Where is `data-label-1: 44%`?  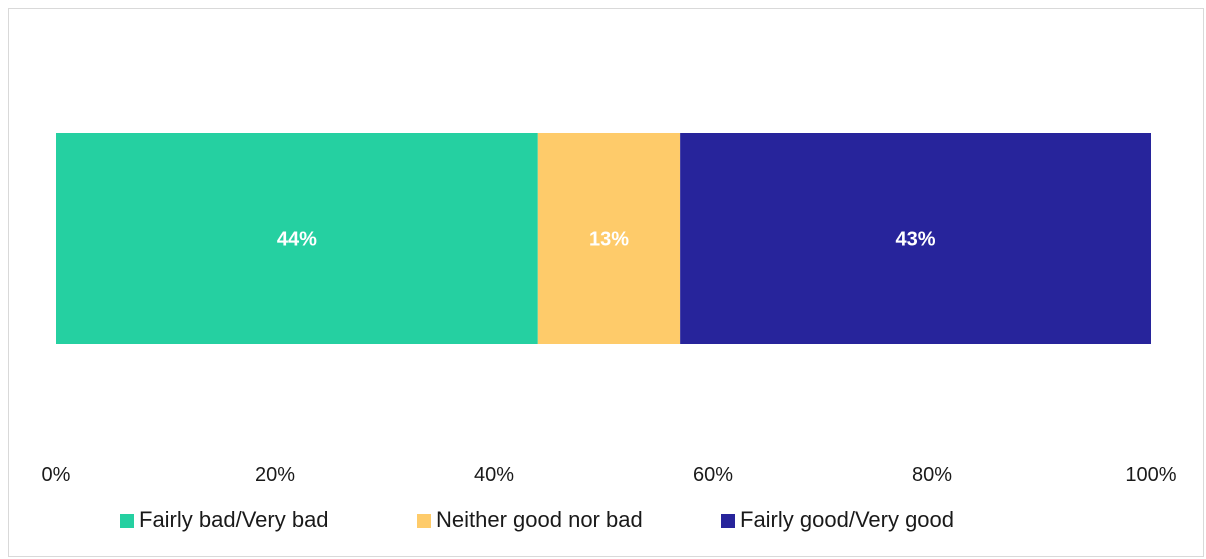
data-label-1: 44% is located at coordinates (297, 240).